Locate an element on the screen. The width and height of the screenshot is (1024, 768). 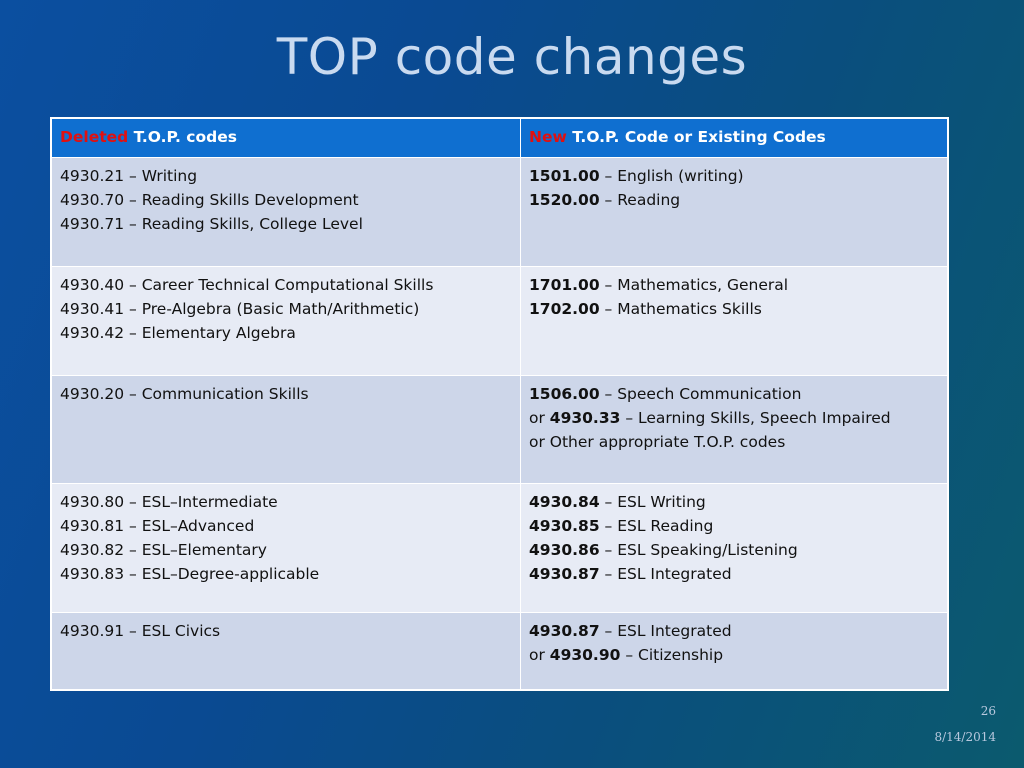
new-code-line: 1702.00 – Mathematics Skills is located at coordinates (734, 309).